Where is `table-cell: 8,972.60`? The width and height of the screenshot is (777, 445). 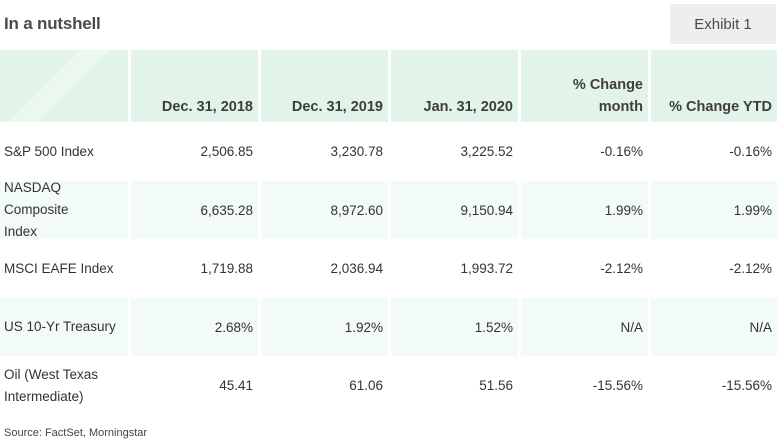 table-cell: 8,972.60 is located at coordinates (326, 210).